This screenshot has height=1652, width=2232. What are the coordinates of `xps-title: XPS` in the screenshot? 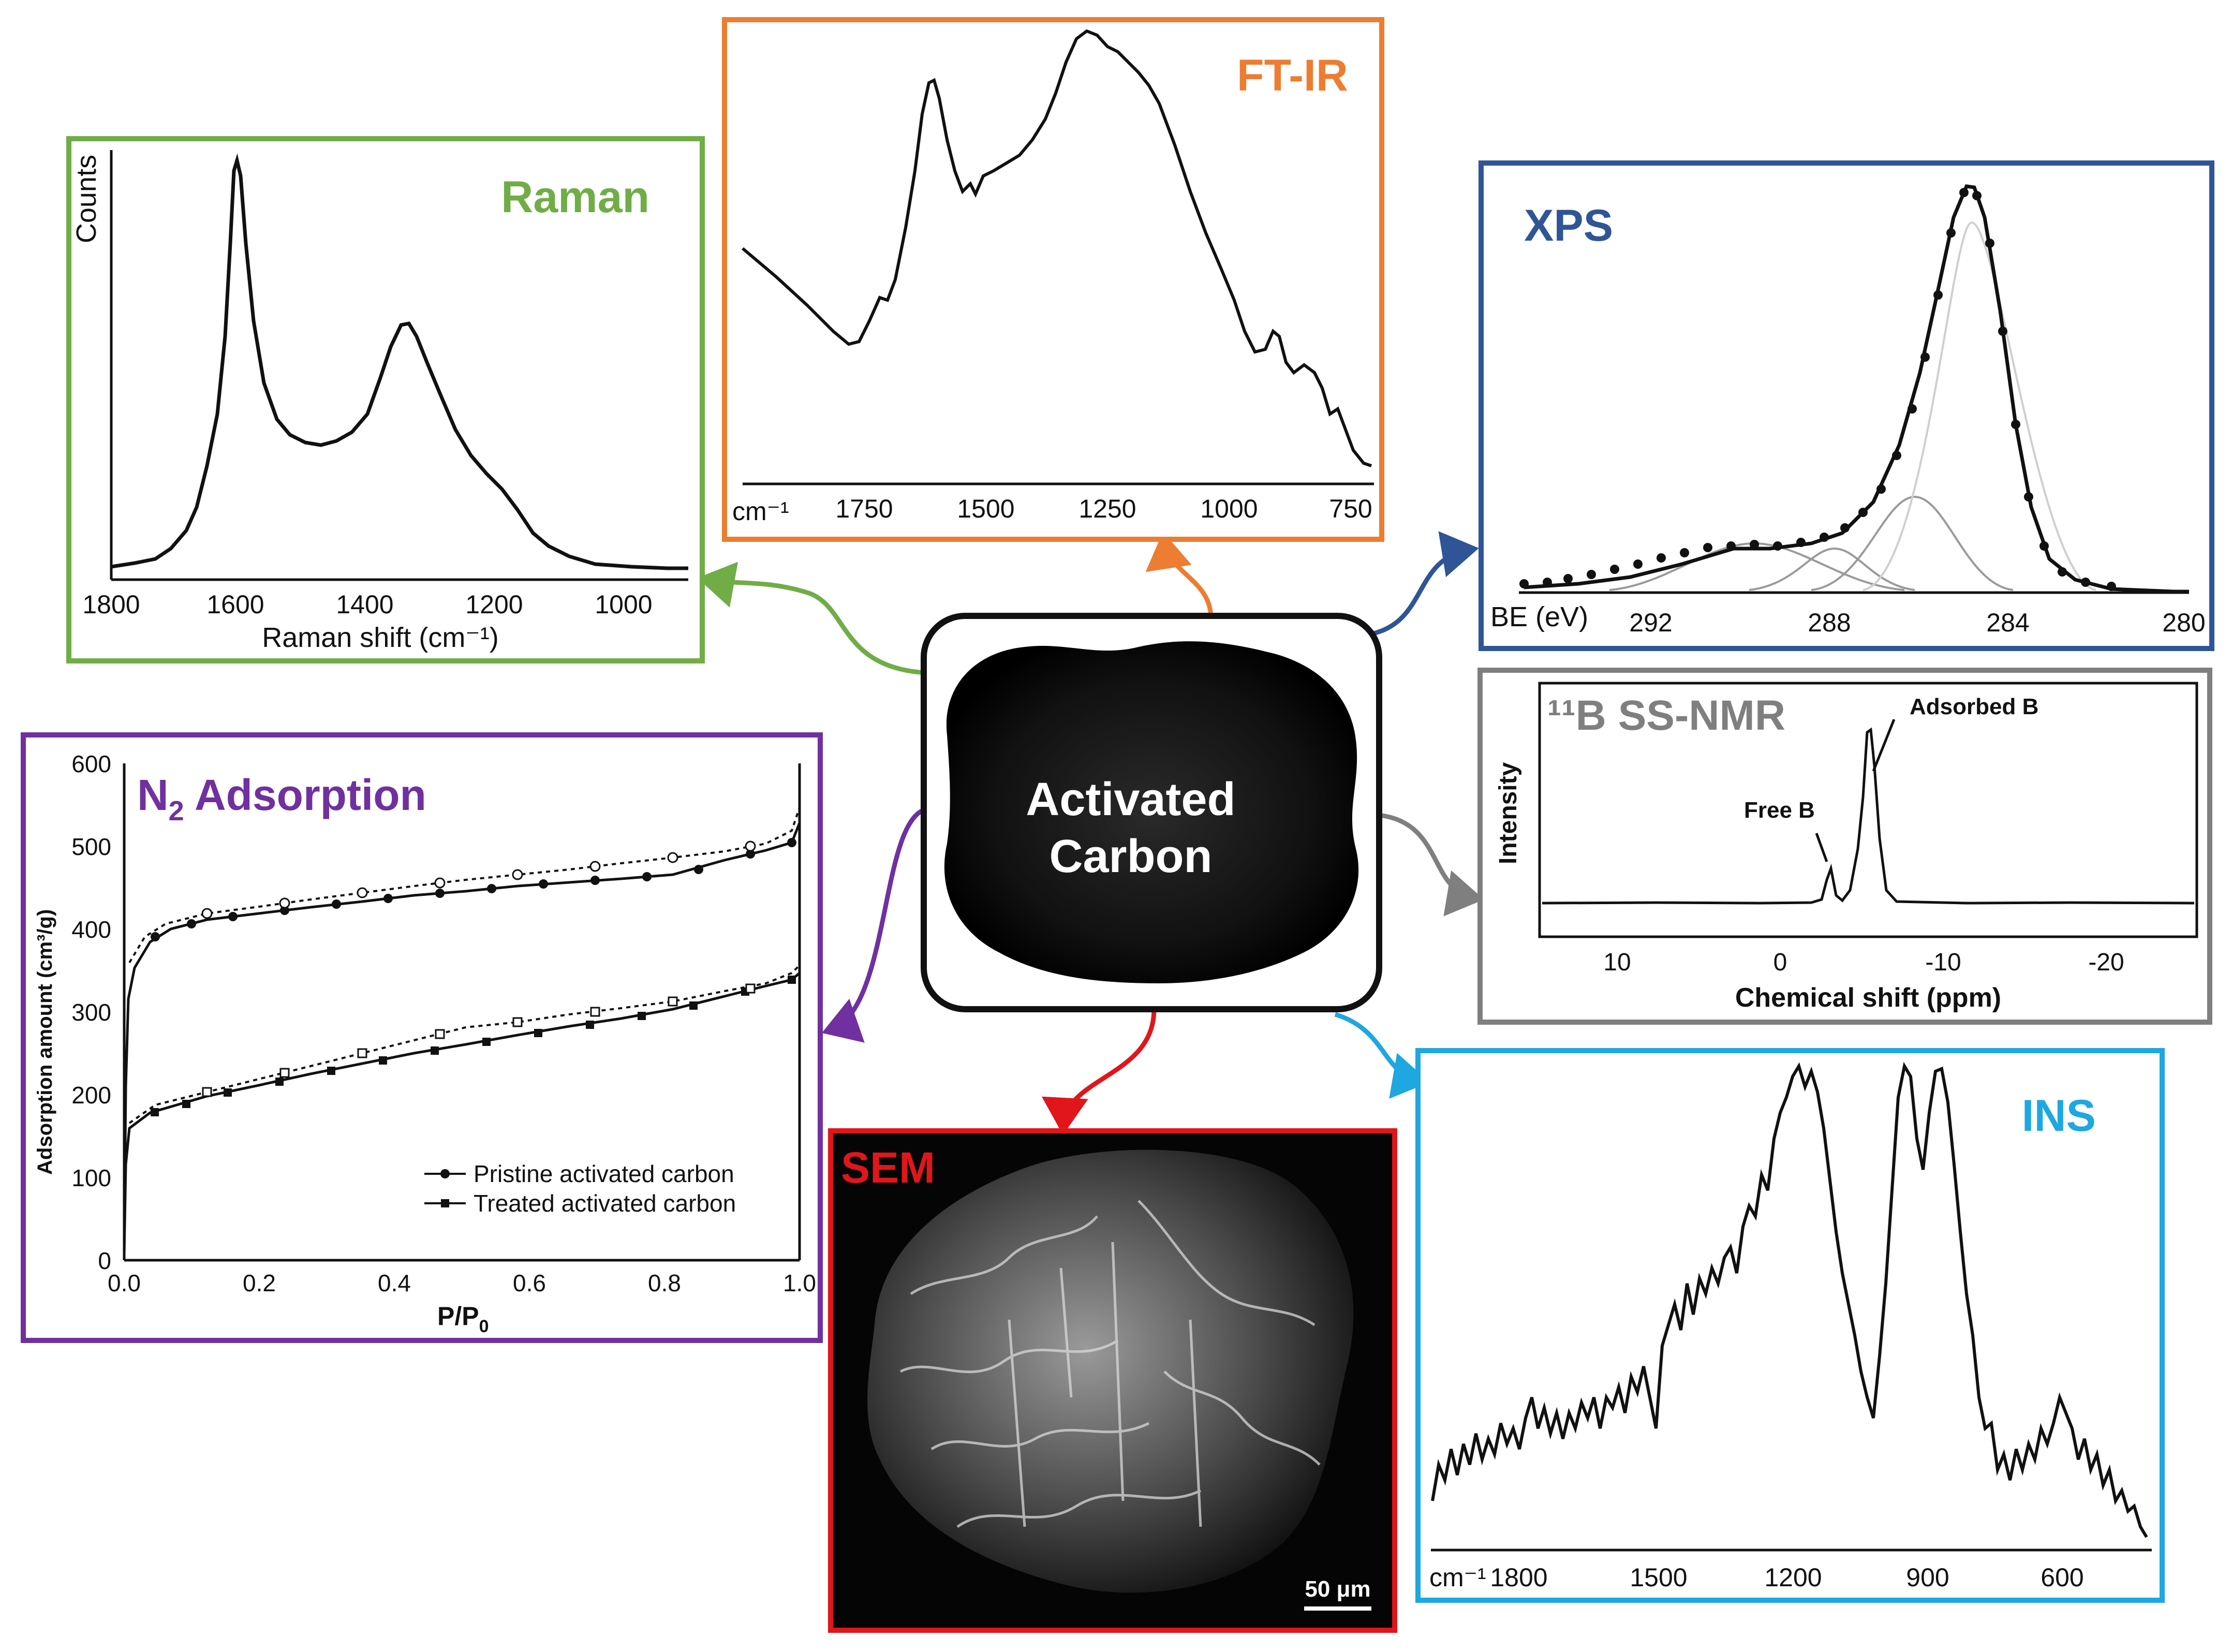 It's located at (1569, 225).